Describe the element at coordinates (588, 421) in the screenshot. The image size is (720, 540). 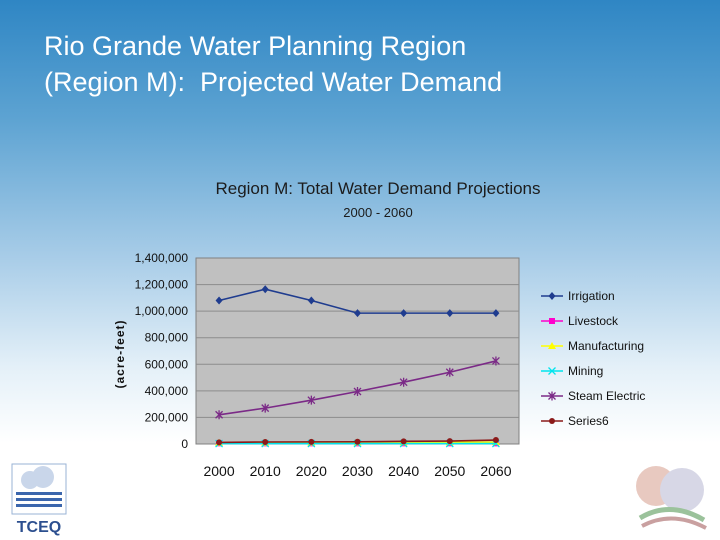
I see `legend-label: Series6` at that location.